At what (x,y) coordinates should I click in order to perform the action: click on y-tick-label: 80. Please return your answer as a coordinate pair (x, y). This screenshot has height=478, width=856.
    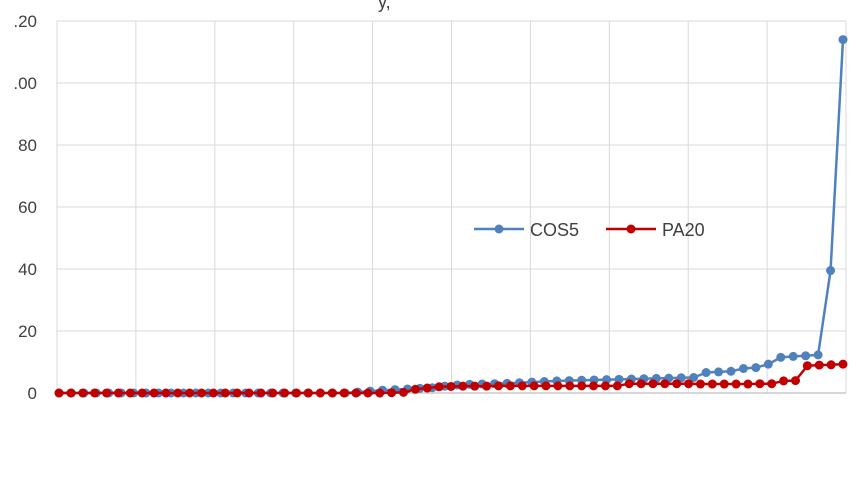
    Looking at the image, I should click on (27, 145).